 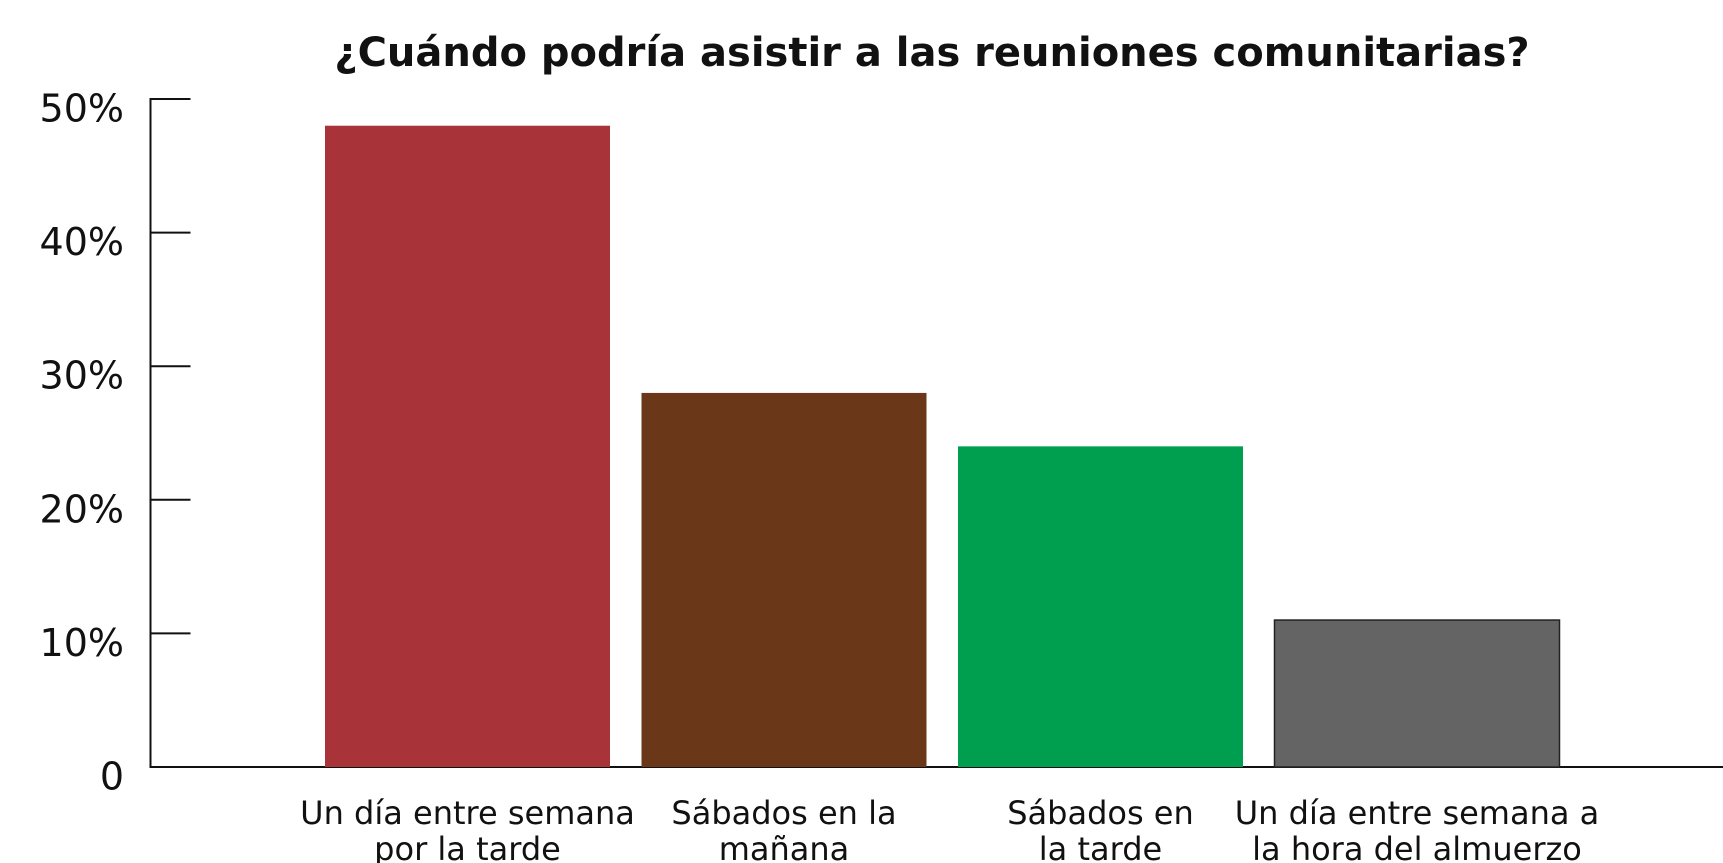 What do you see at coordinates (82, 109) in the screenshot?
I see `y-tick-label: 50%` at bounding box center [82, 109].